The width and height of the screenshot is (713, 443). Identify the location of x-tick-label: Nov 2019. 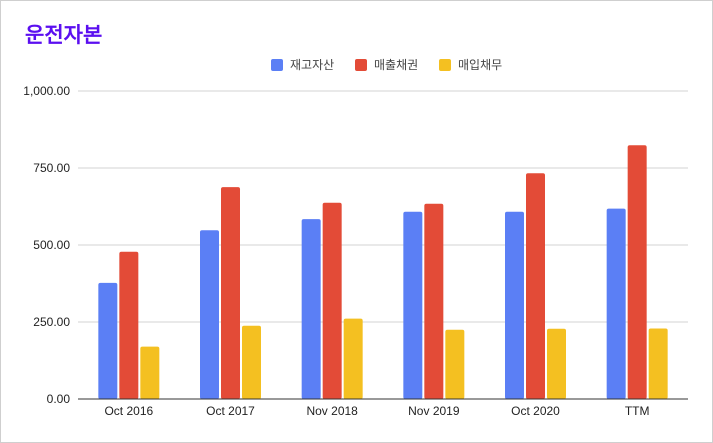
(434, 411).